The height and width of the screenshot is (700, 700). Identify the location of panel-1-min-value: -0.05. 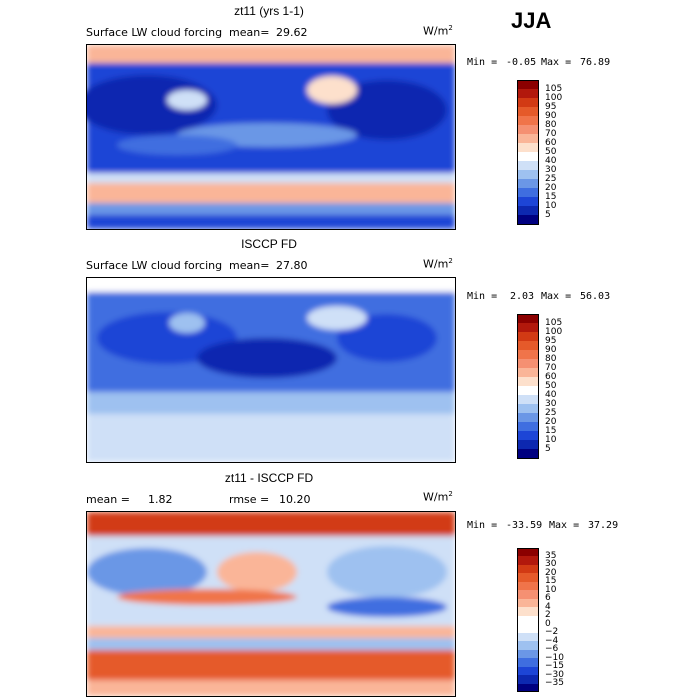
(521, 62).